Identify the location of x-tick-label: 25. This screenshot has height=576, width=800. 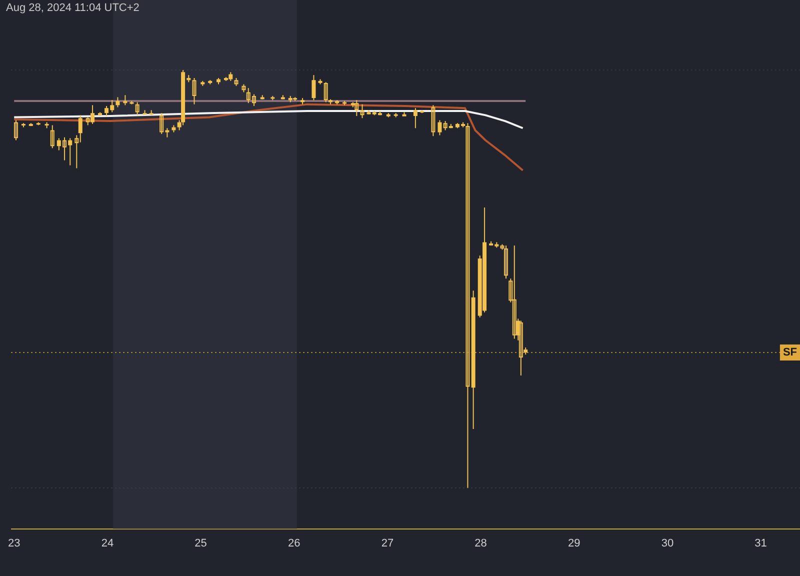
(200, 543).